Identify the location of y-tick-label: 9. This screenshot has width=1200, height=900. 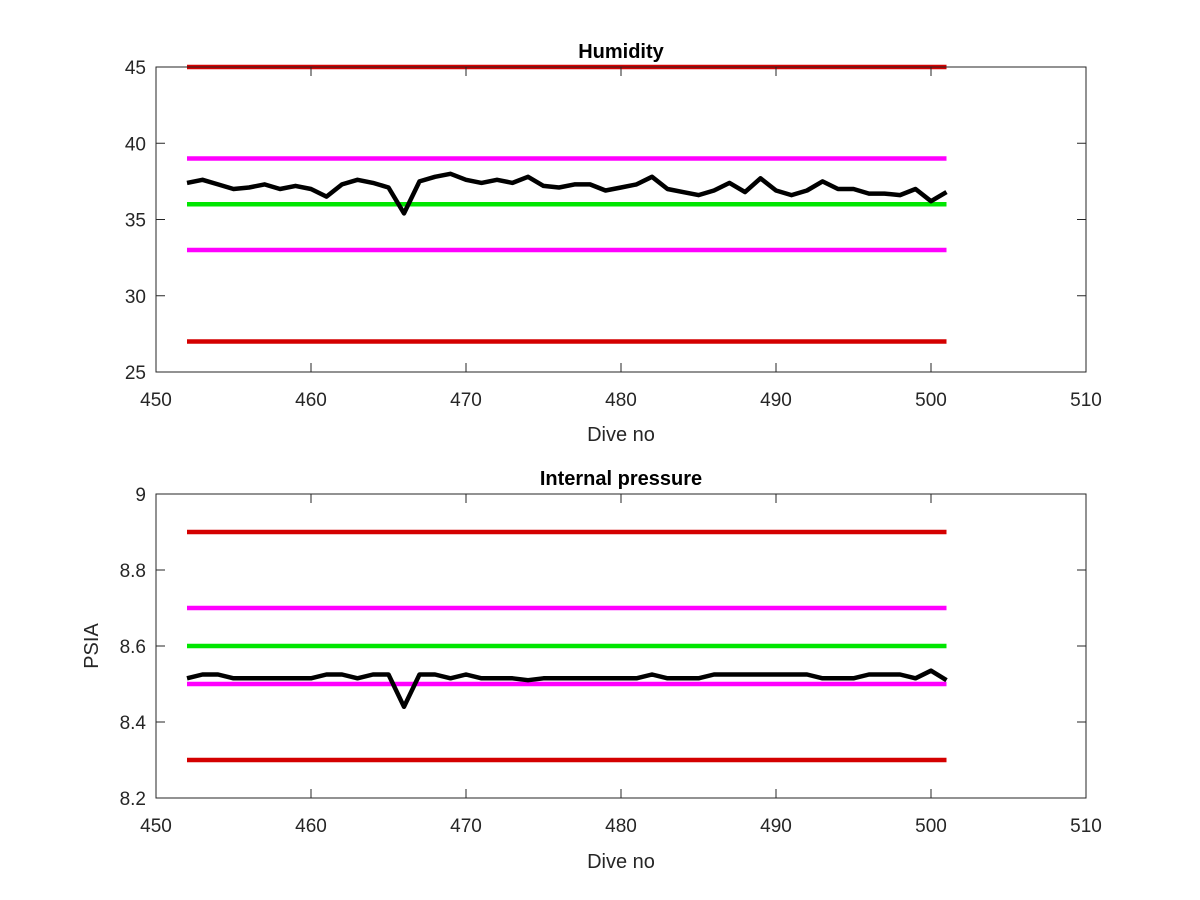
(140, 495).